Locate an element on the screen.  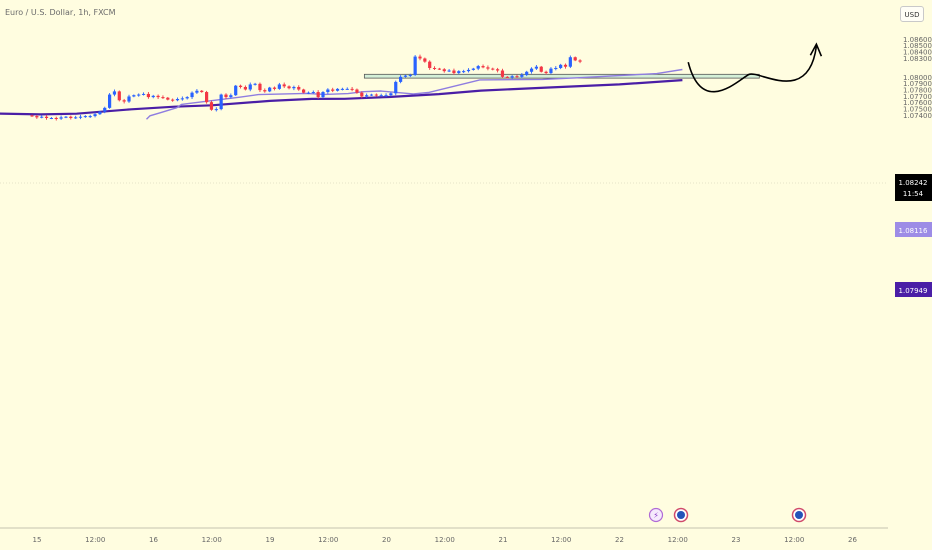
x-tick-label: 19 is located at coordinates (270, 540).